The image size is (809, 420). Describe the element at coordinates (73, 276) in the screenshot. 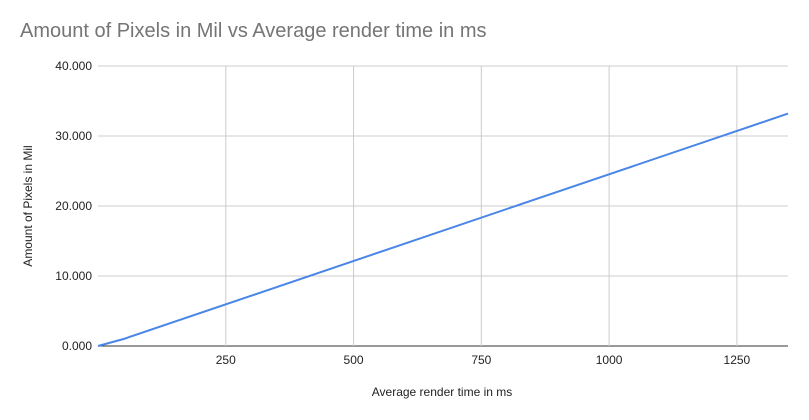

I see `y-tick-label: 10.000` at that location.